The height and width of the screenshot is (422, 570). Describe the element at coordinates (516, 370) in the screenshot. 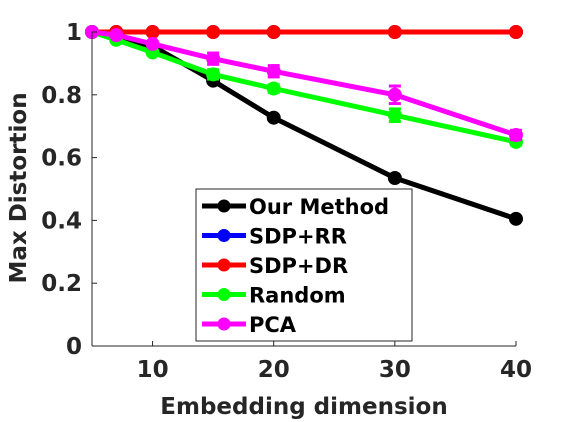

I see `x-tick-label: 40` at that location.